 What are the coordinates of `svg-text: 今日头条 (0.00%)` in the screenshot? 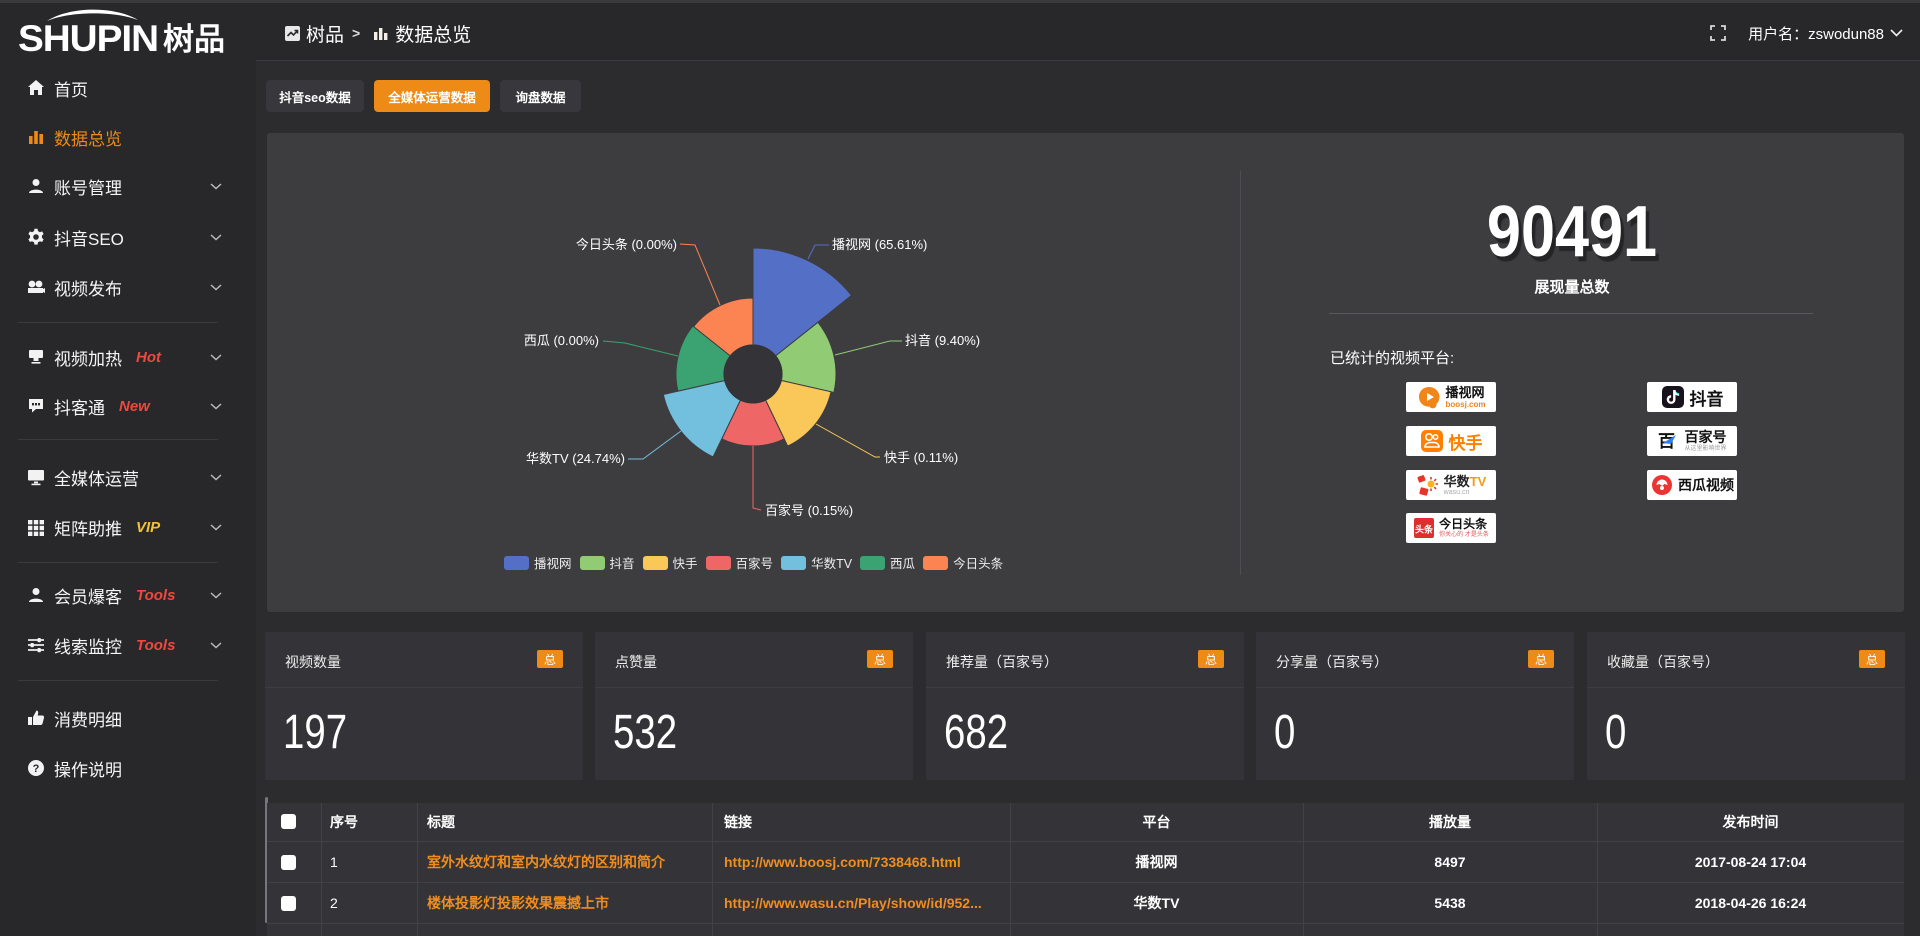 It's located at (626, 244).